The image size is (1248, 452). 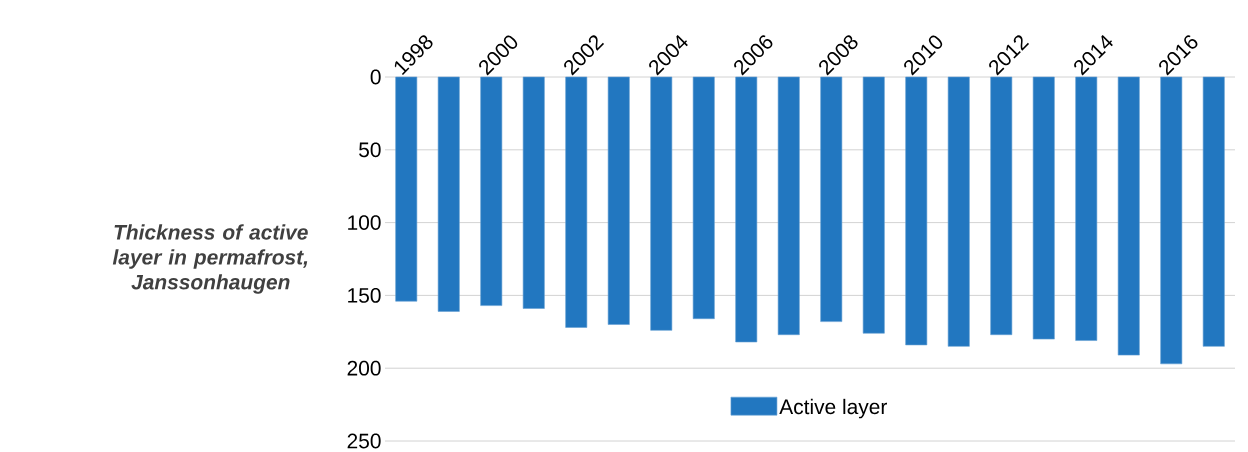 What do you see at coordinates (364, 441) in the screenshot?
I see `y-tick-label: 250` at bounding box center [364, 441].